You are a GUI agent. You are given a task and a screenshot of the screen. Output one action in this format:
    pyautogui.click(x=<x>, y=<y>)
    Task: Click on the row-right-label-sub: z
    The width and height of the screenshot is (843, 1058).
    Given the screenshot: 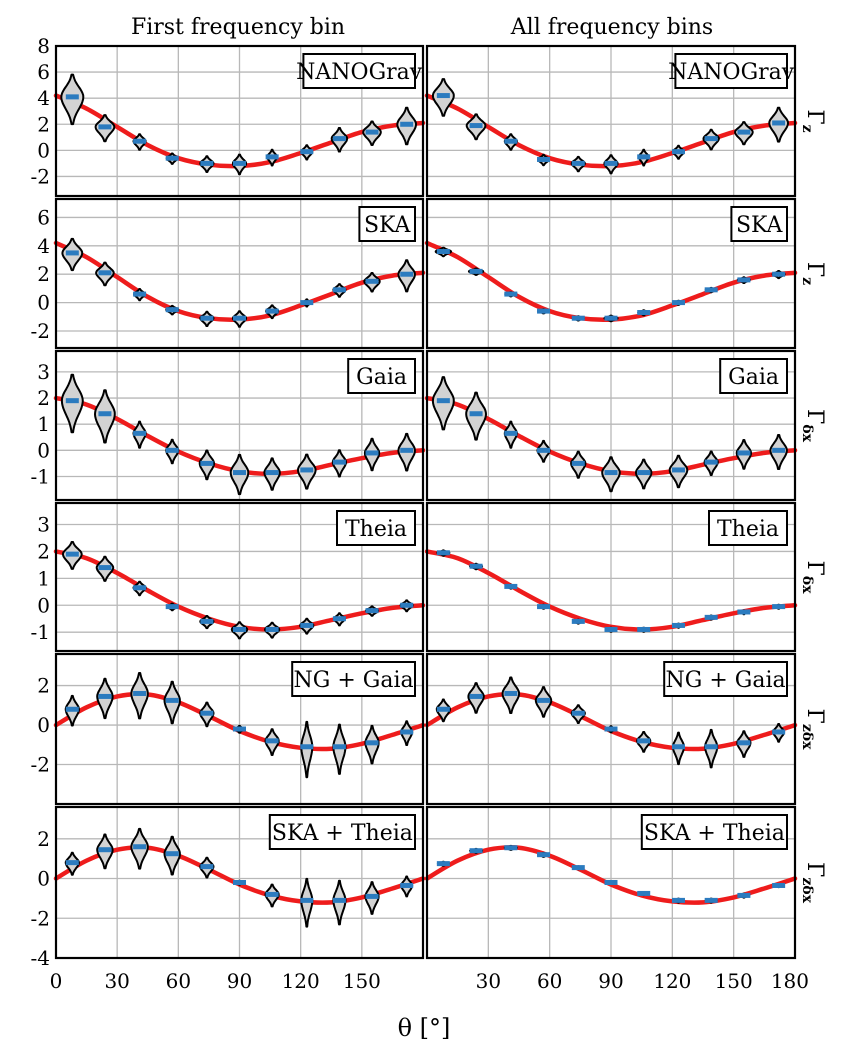 What is the action you would take?
    pyautogui.click(x=807, y=129)
    